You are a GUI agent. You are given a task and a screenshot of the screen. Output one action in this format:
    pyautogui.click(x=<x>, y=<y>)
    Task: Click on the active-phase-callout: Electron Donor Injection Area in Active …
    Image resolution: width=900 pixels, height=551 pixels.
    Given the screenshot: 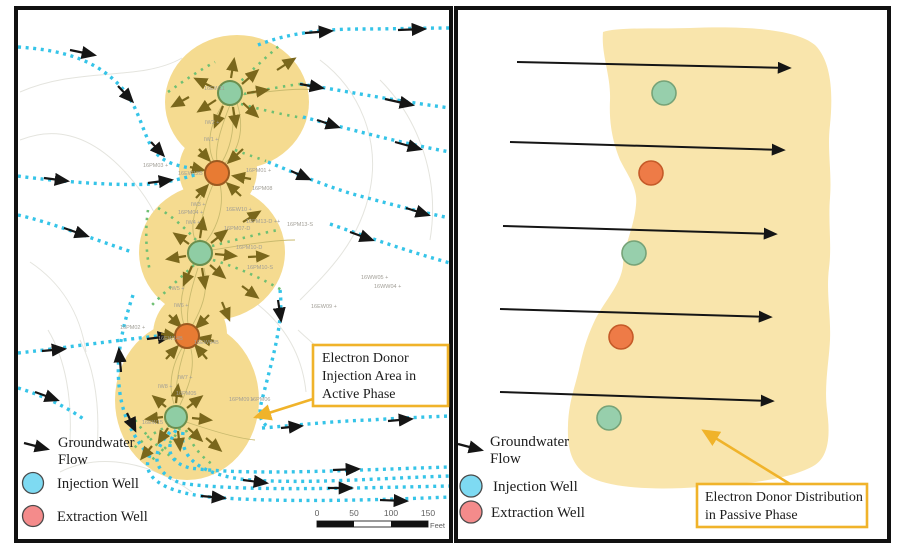 What is the action you would take?
    pyautogui.click(x=351, y=382)
    